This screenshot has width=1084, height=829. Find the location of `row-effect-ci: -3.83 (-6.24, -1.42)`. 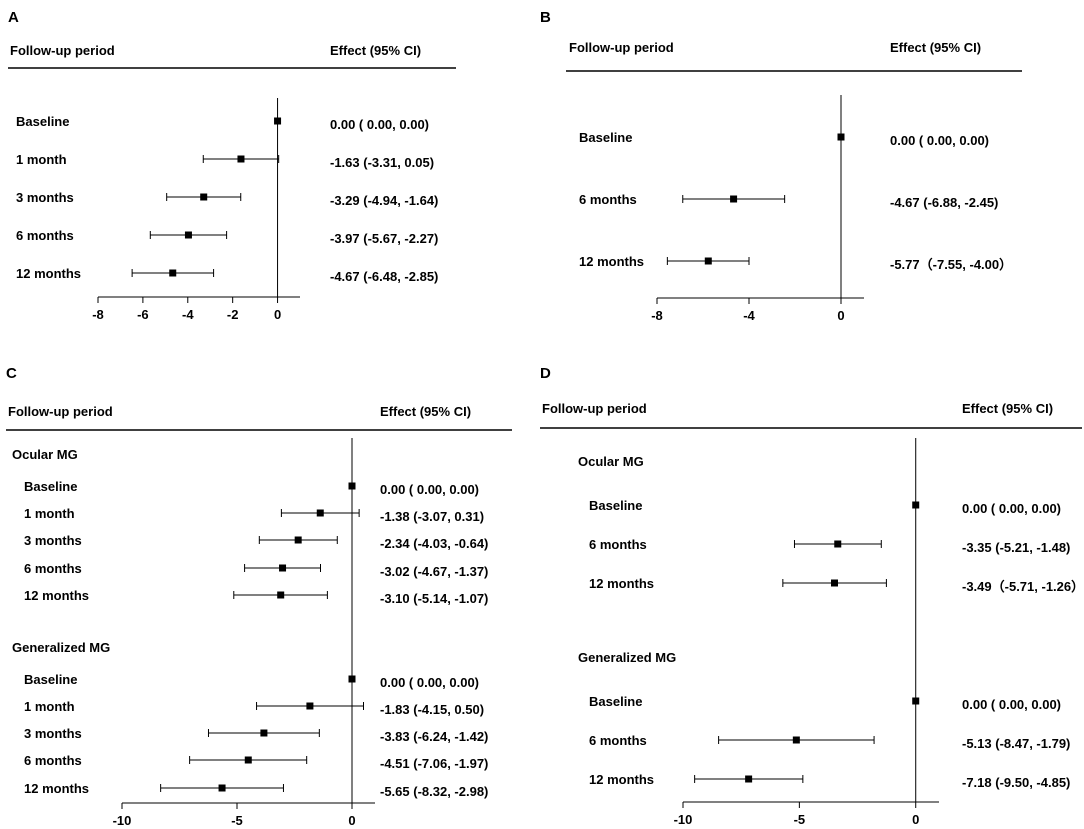

row-effect-ci: -3.83 (-6.24, -1.42) is located at coordinates (434, 736).